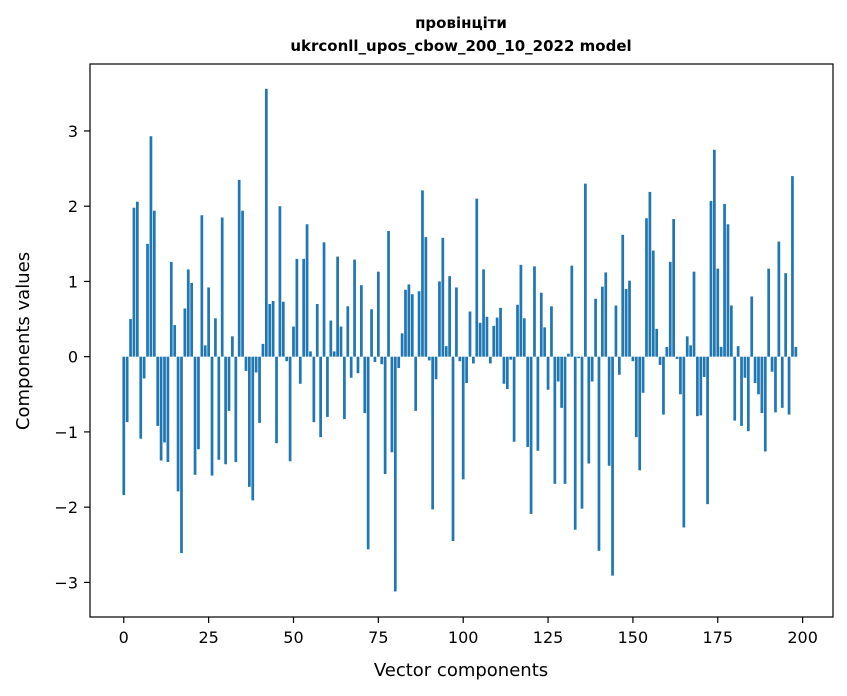 Image resolution: width=847 pixels, height=696 pixels. I want to click on y-axis-ticks: −3 −2 −1 0 1 2 3, so click(72, 357).